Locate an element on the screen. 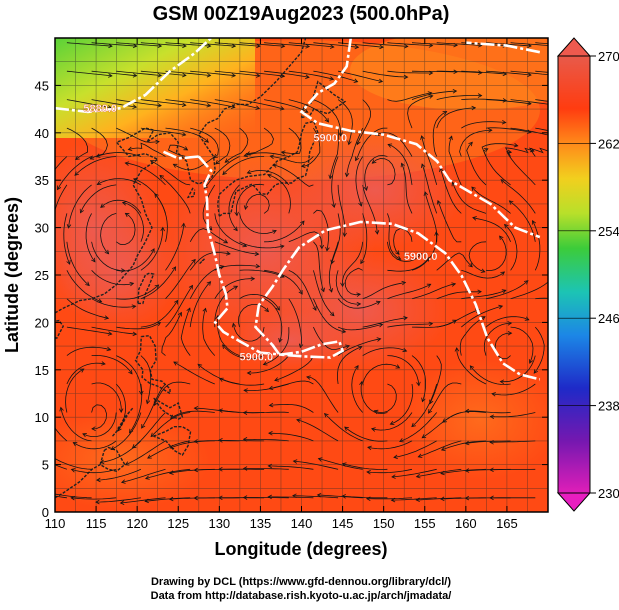 The height and width of the screenshot is (610, 619). y-axis-label: Latitude (degrees) is located at coordinates (12, 275).